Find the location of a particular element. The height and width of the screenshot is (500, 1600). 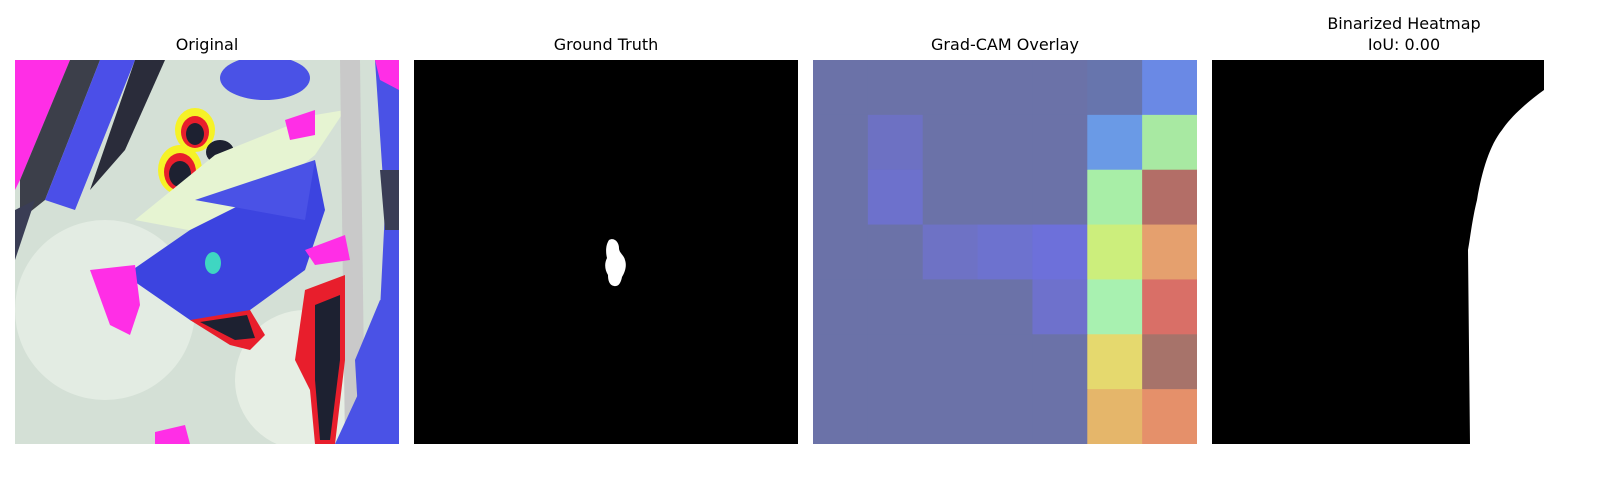

panel-title-binarized-heatmap: Binarized Heatmap is located at coordinates (1404, 23).